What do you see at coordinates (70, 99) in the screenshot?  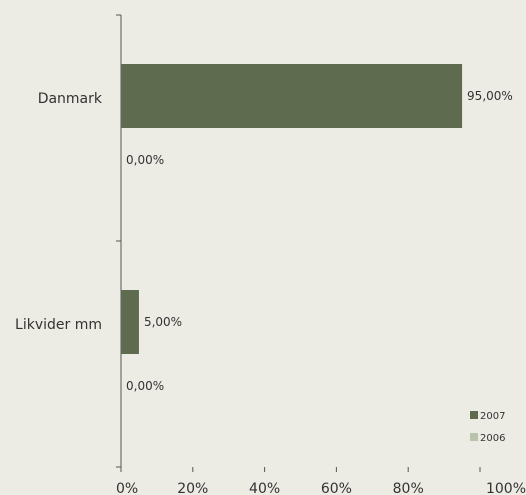 I see `category-label: Danmark` at bounding box center [70, 99].